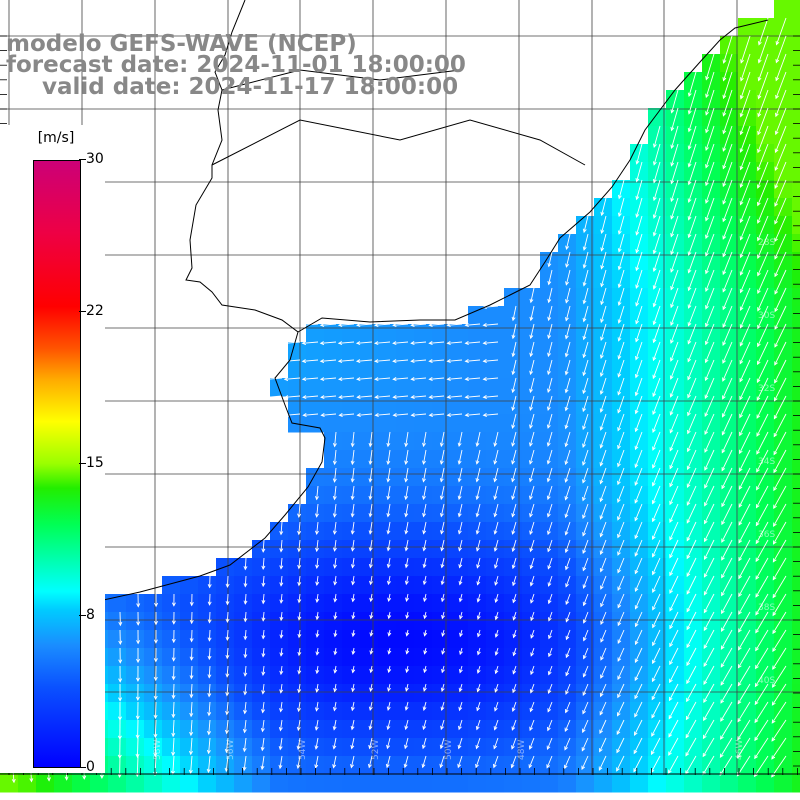 The height and width of the screenshot is (800, 800). I want to click on lon-label: 56W, so click(231, 750).